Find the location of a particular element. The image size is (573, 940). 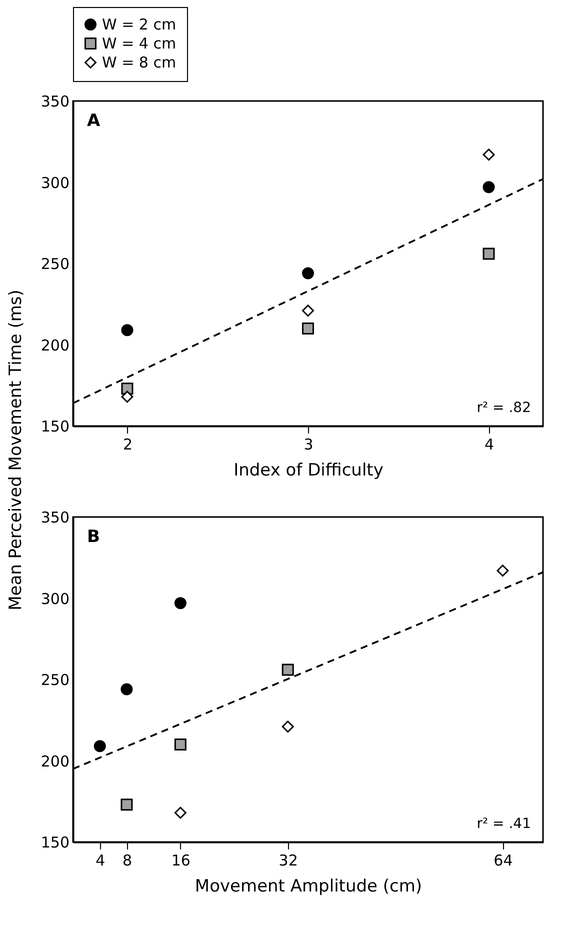

legend-label: W = 4 cm is located at coordinates (139, 43).